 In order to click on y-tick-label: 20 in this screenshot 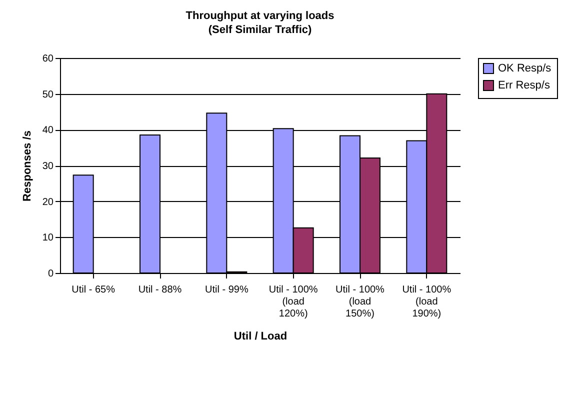, I will do `click(48, 202)`.